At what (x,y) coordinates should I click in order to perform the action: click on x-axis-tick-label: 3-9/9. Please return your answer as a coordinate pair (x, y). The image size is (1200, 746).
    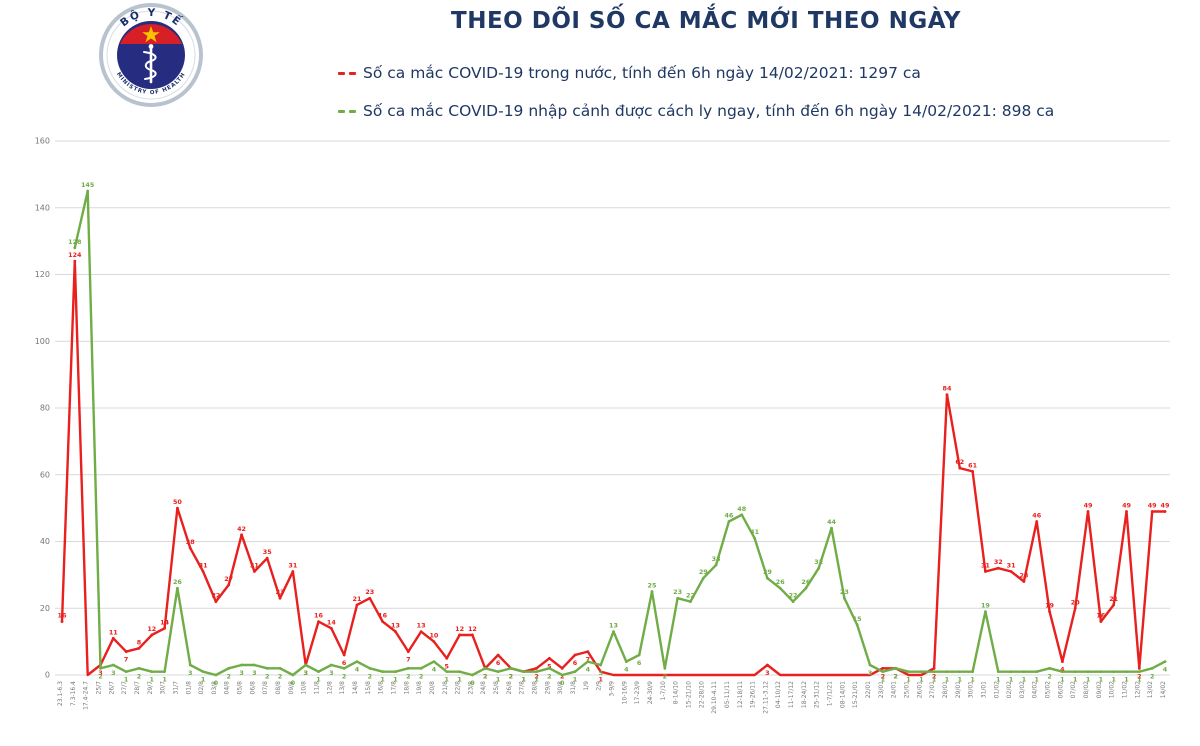
    Looking at the image, I should click on (612, 689).